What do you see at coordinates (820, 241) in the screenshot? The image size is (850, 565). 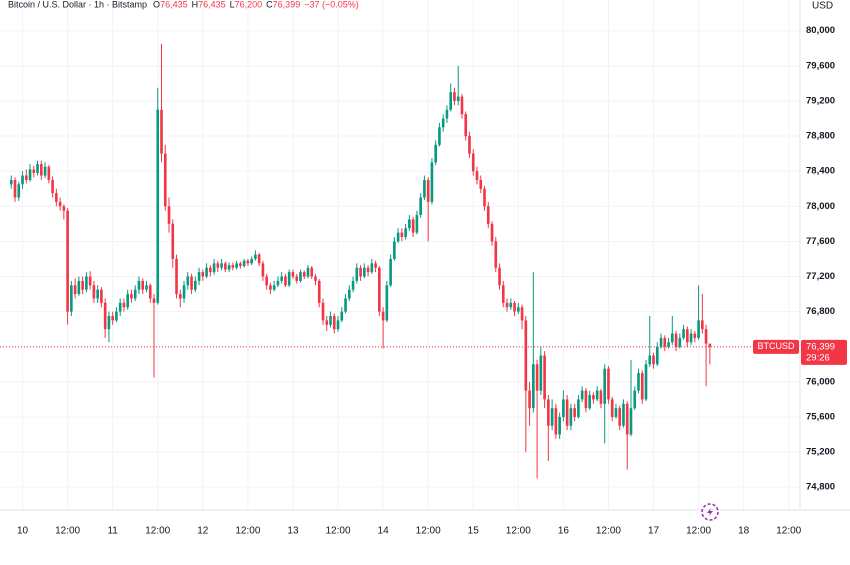 I see `y-tick-label: 77,600` at bounding box center [820, 241].